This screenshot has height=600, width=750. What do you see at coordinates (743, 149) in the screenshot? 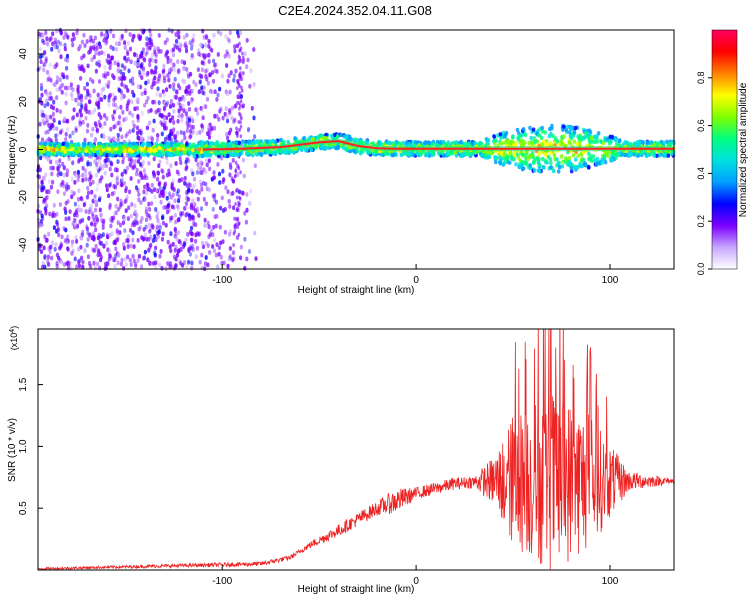
I see `colorbar-label: Normalized spectral amplitude` at bounding box center [743, 149].